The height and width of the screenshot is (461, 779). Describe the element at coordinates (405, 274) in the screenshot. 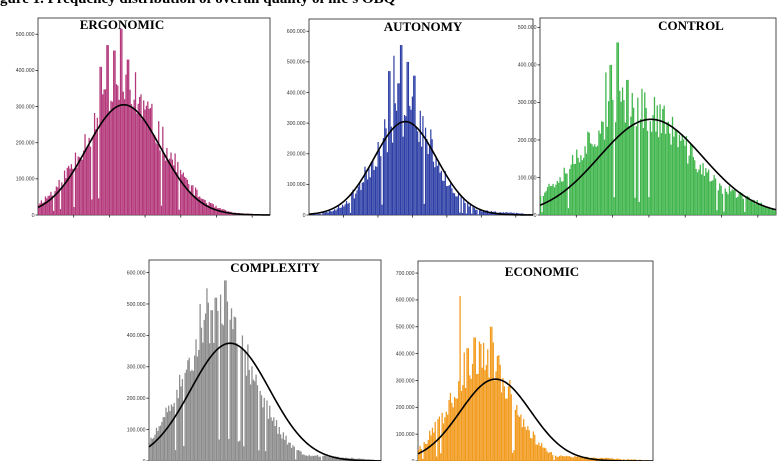

I see `y-tick-label: 700.000` at that location.